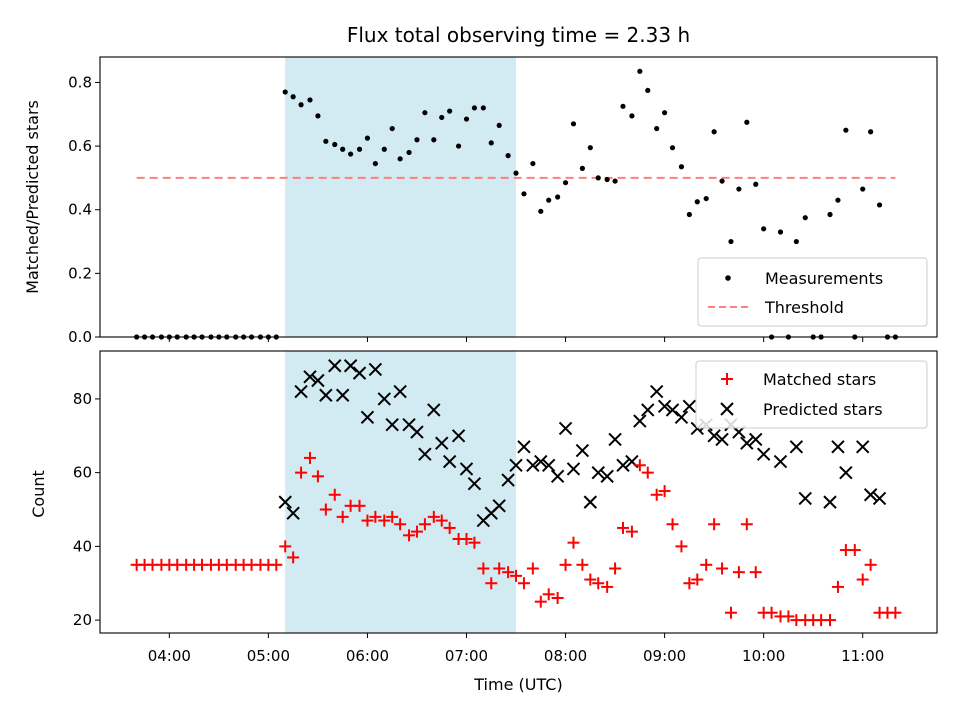 This screenshot has width=960, height=720. Describe the element at coordinates (812, 292) in the screenshot. I see `ratio-legend: Measurements Threshold` at that location.